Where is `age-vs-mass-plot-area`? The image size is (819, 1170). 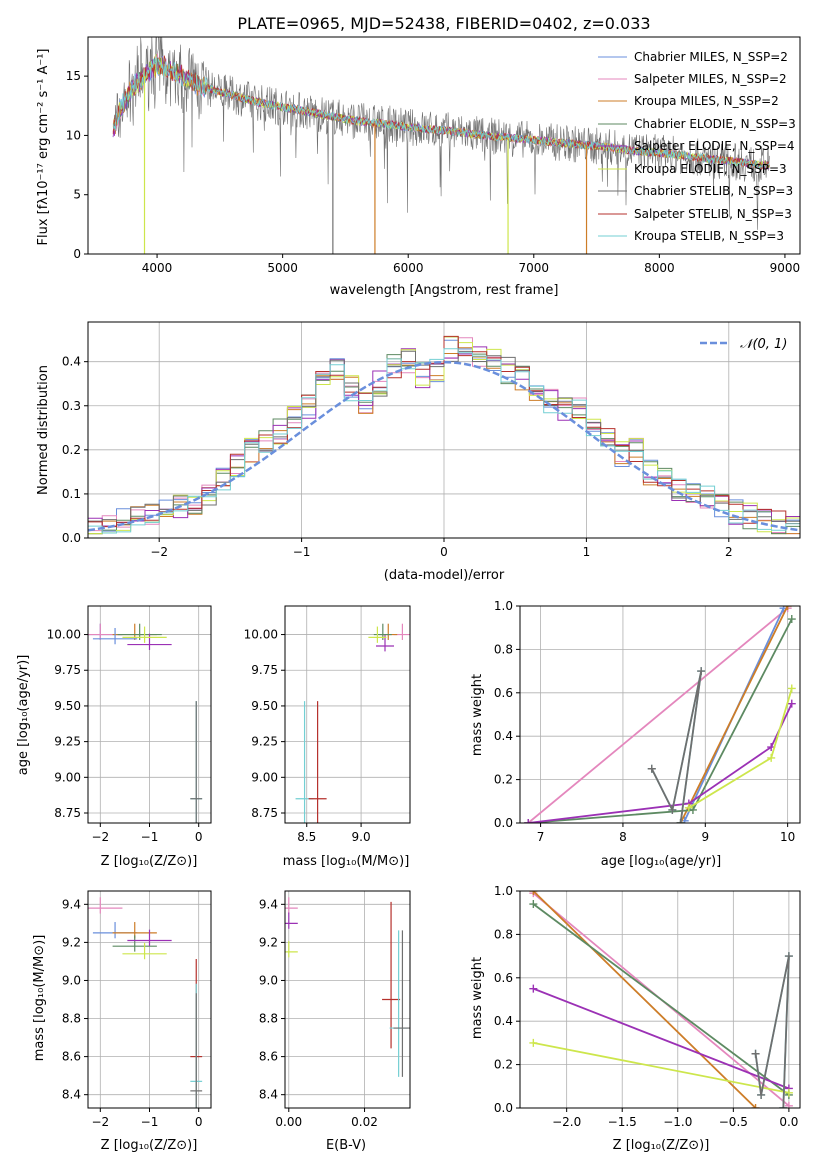 age-vs-mass-plot-area is located at coordinates (352, 723).